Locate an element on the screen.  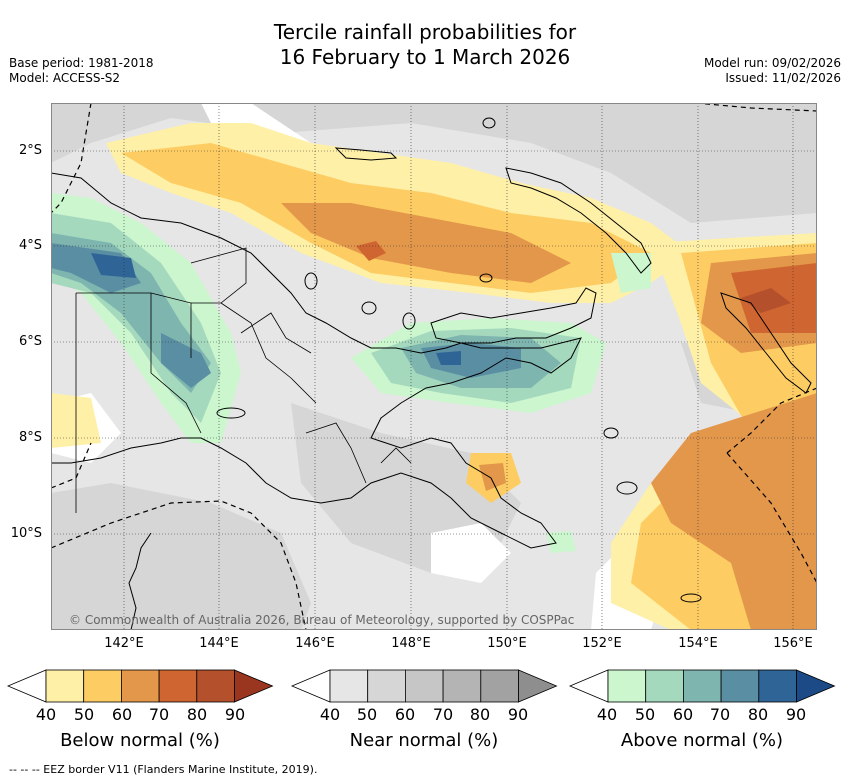
model-run: Model run: 09/02/2026 is located at coordinates (772, 63).